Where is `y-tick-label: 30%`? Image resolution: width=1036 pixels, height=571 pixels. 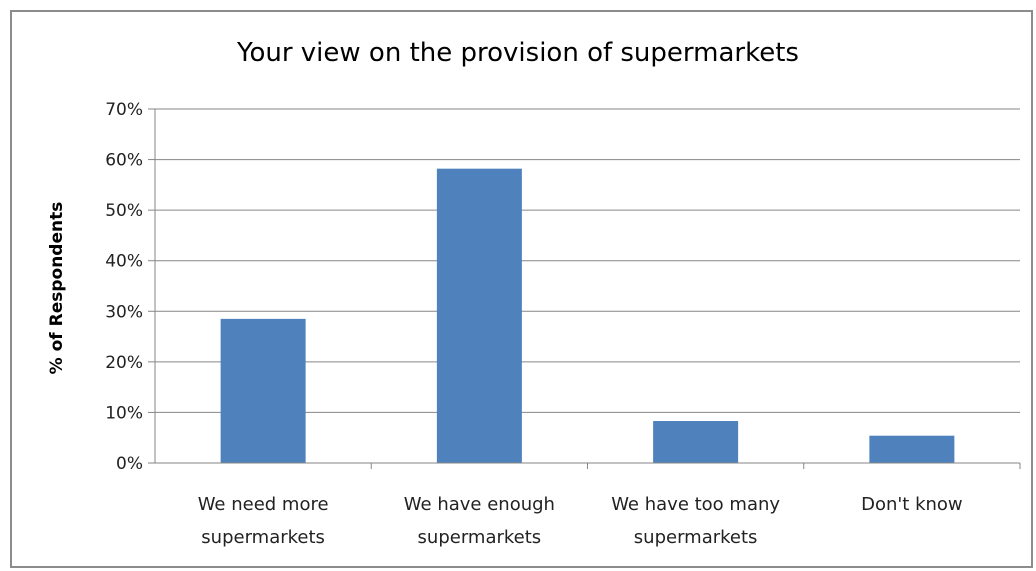
y-tick-label: 30% is located at coordinates (124, 312).